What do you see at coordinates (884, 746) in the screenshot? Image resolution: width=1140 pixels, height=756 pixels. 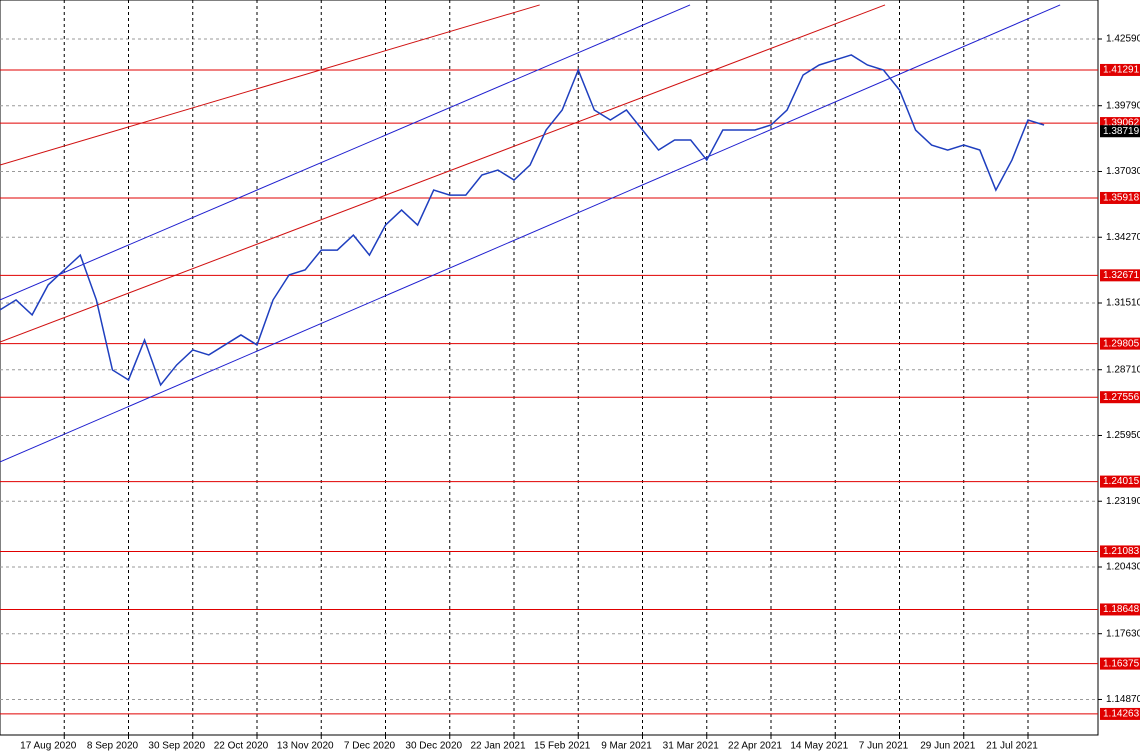 I see `x-tick-label: 7 Jun 2021` at bounding box center [884, 746].